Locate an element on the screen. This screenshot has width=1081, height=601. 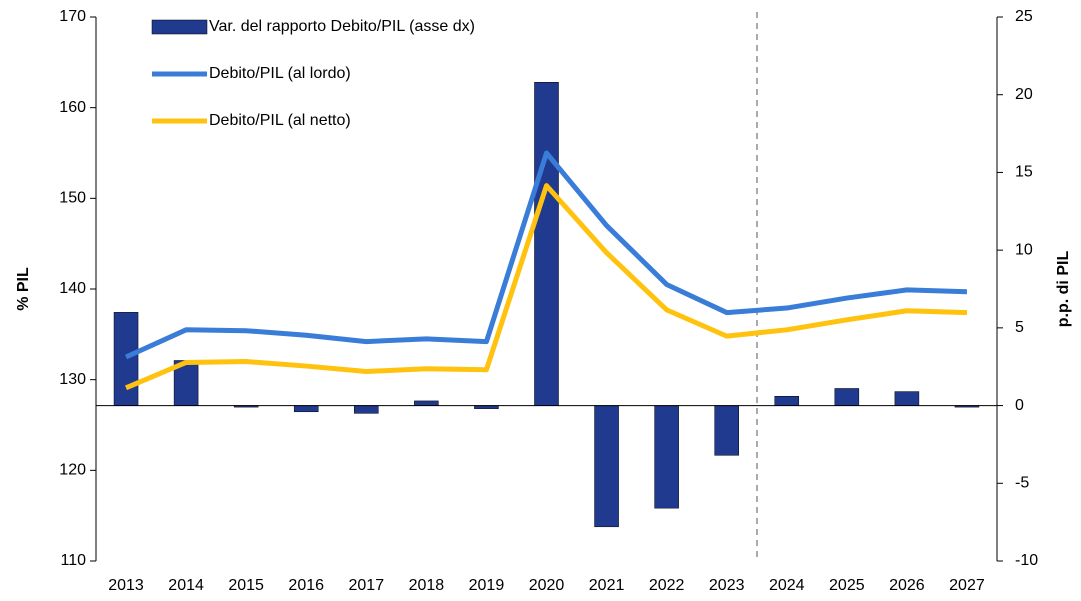
y-tick-label: 120 is located at coordinates (72, 470).